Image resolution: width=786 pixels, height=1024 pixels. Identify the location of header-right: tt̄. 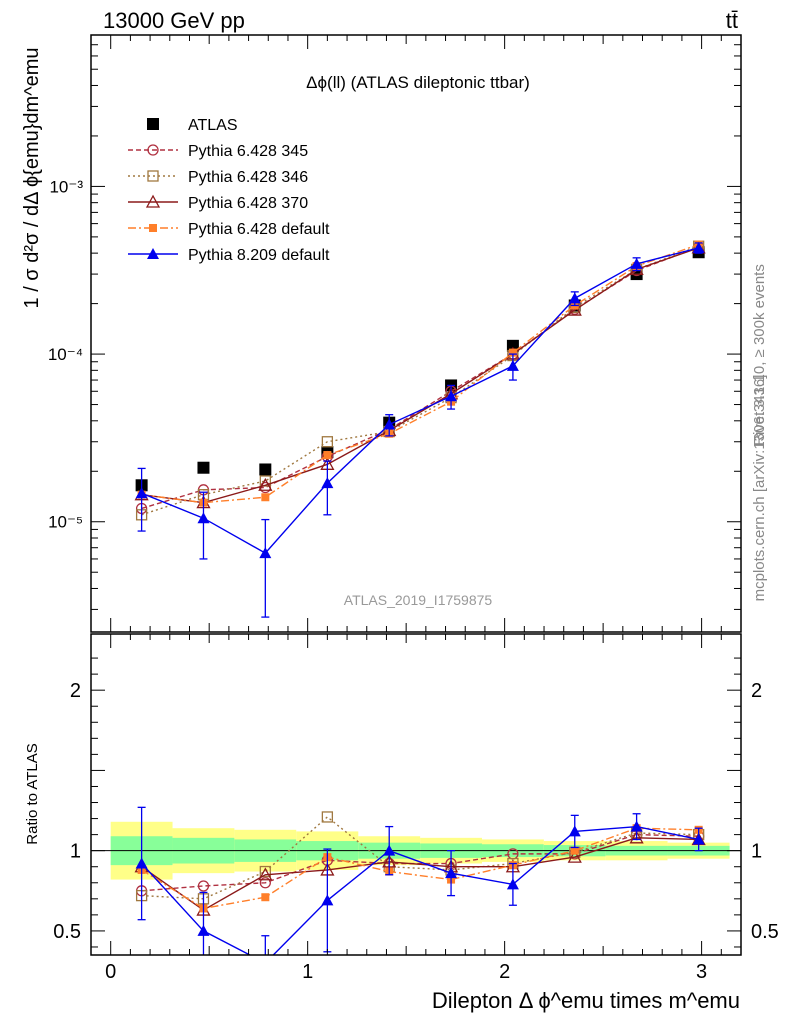
(732, 20).